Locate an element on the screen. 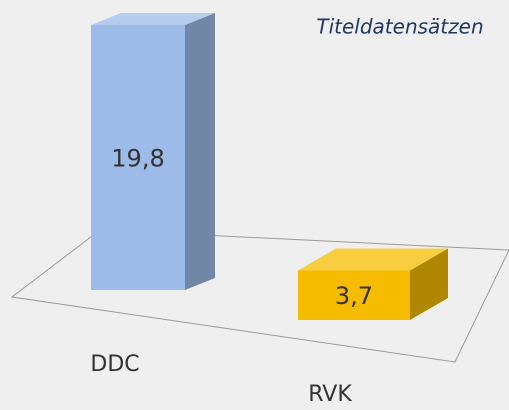  chart-title: Titeldatensätzen is located at coordinates (399, 27).